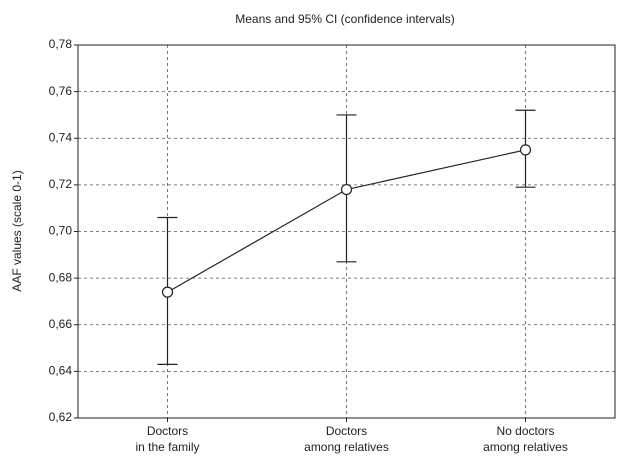  I want to click on y-tick-label: 0,74, so click(61, 137).